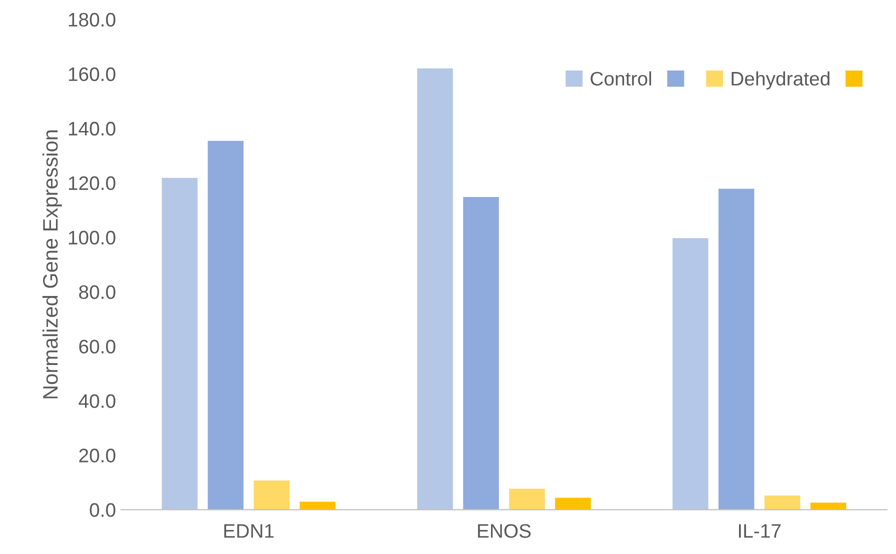 Image resolution: width=896 pixels, height=554 pixels. What do you see at coordinates (92, 183) in the screenshot?
I see `y-tick-label: 120.0` at bounding box center [92, 183].